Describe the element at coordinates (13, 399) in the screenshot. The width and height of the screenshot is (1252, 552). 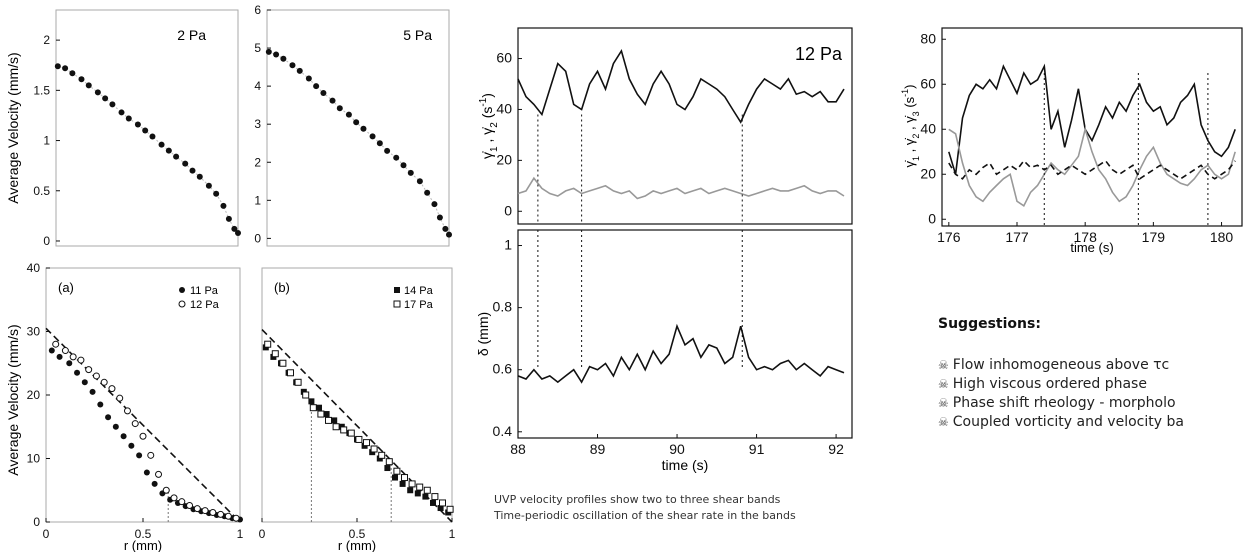
I see `ylabel-avg-velocity-bottom: Average Velocity (mm/s)` at that location.